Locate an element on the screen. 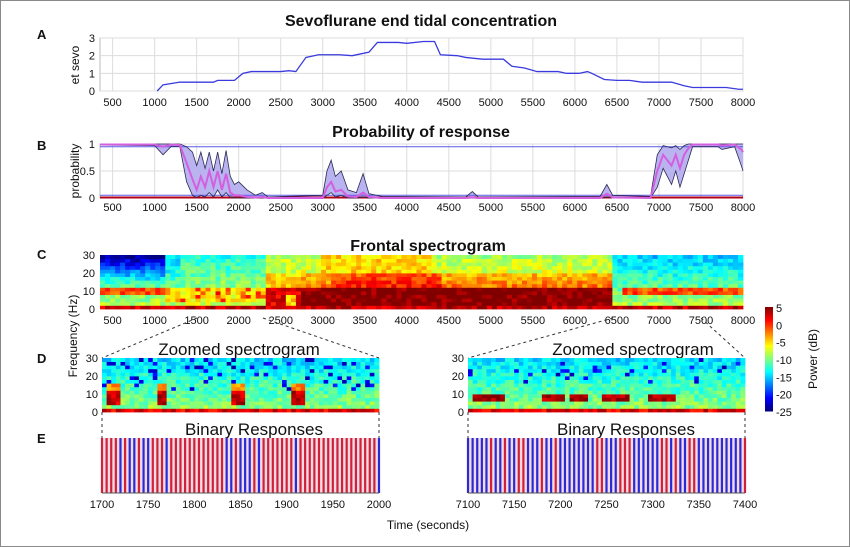  x-tick-label: 500 is located at coordinates (112, 103).